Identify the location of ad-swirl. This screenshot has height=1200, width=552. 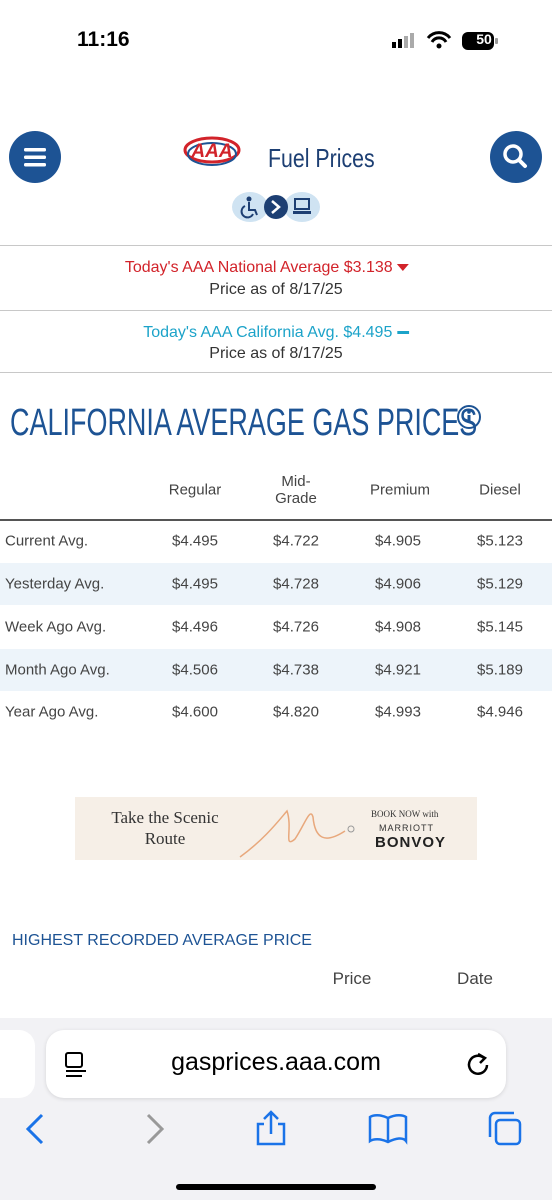
(297, 833).